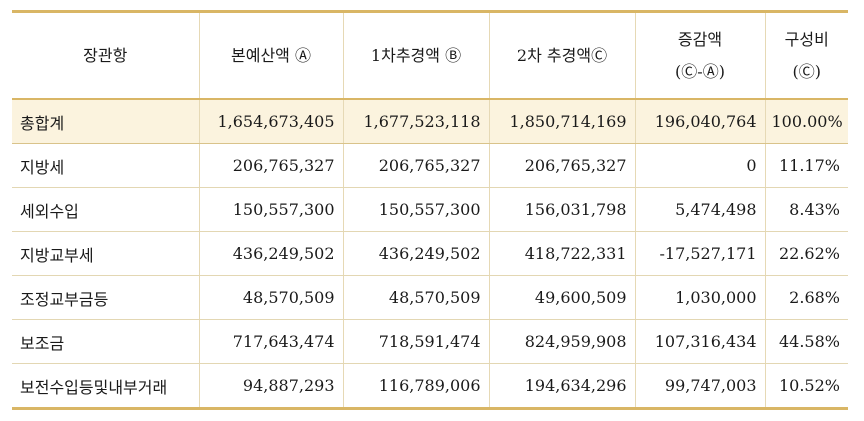 The width and height of the screenshot is (864, 421). Describe the element at coordinates (806, 165) in the screenshot. I see `cell-ratio: 11.17%` at that location.